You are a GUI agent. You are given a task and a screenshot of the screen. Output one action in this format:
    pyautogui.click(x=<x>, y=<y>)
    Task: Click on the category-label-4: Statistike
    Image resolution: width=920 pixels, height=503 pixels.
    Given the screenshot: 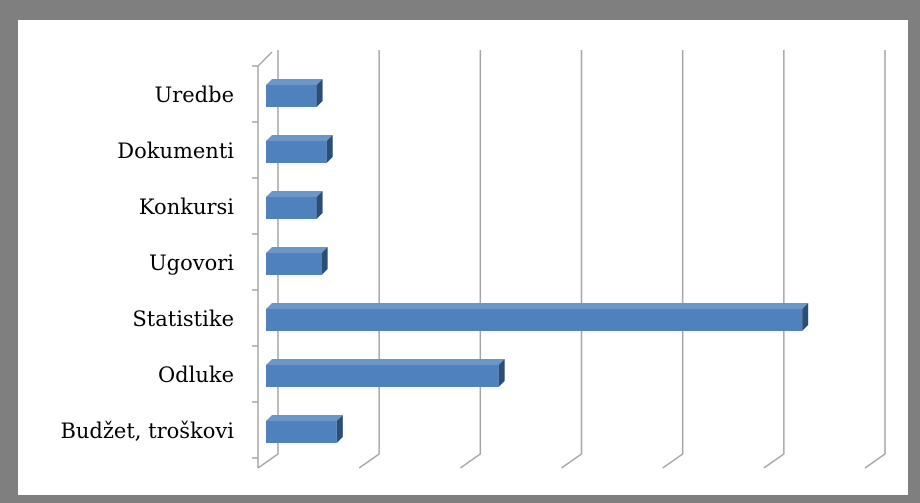 What is the action you would take?
    pyautogui.click(x=183, y=319)
    